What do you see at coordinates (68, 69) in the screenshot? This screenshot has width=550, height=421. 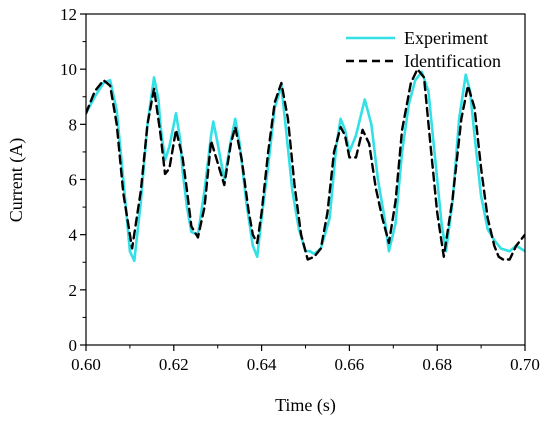 I see `y-tick-label: 10` at bounding box center [68, 69].